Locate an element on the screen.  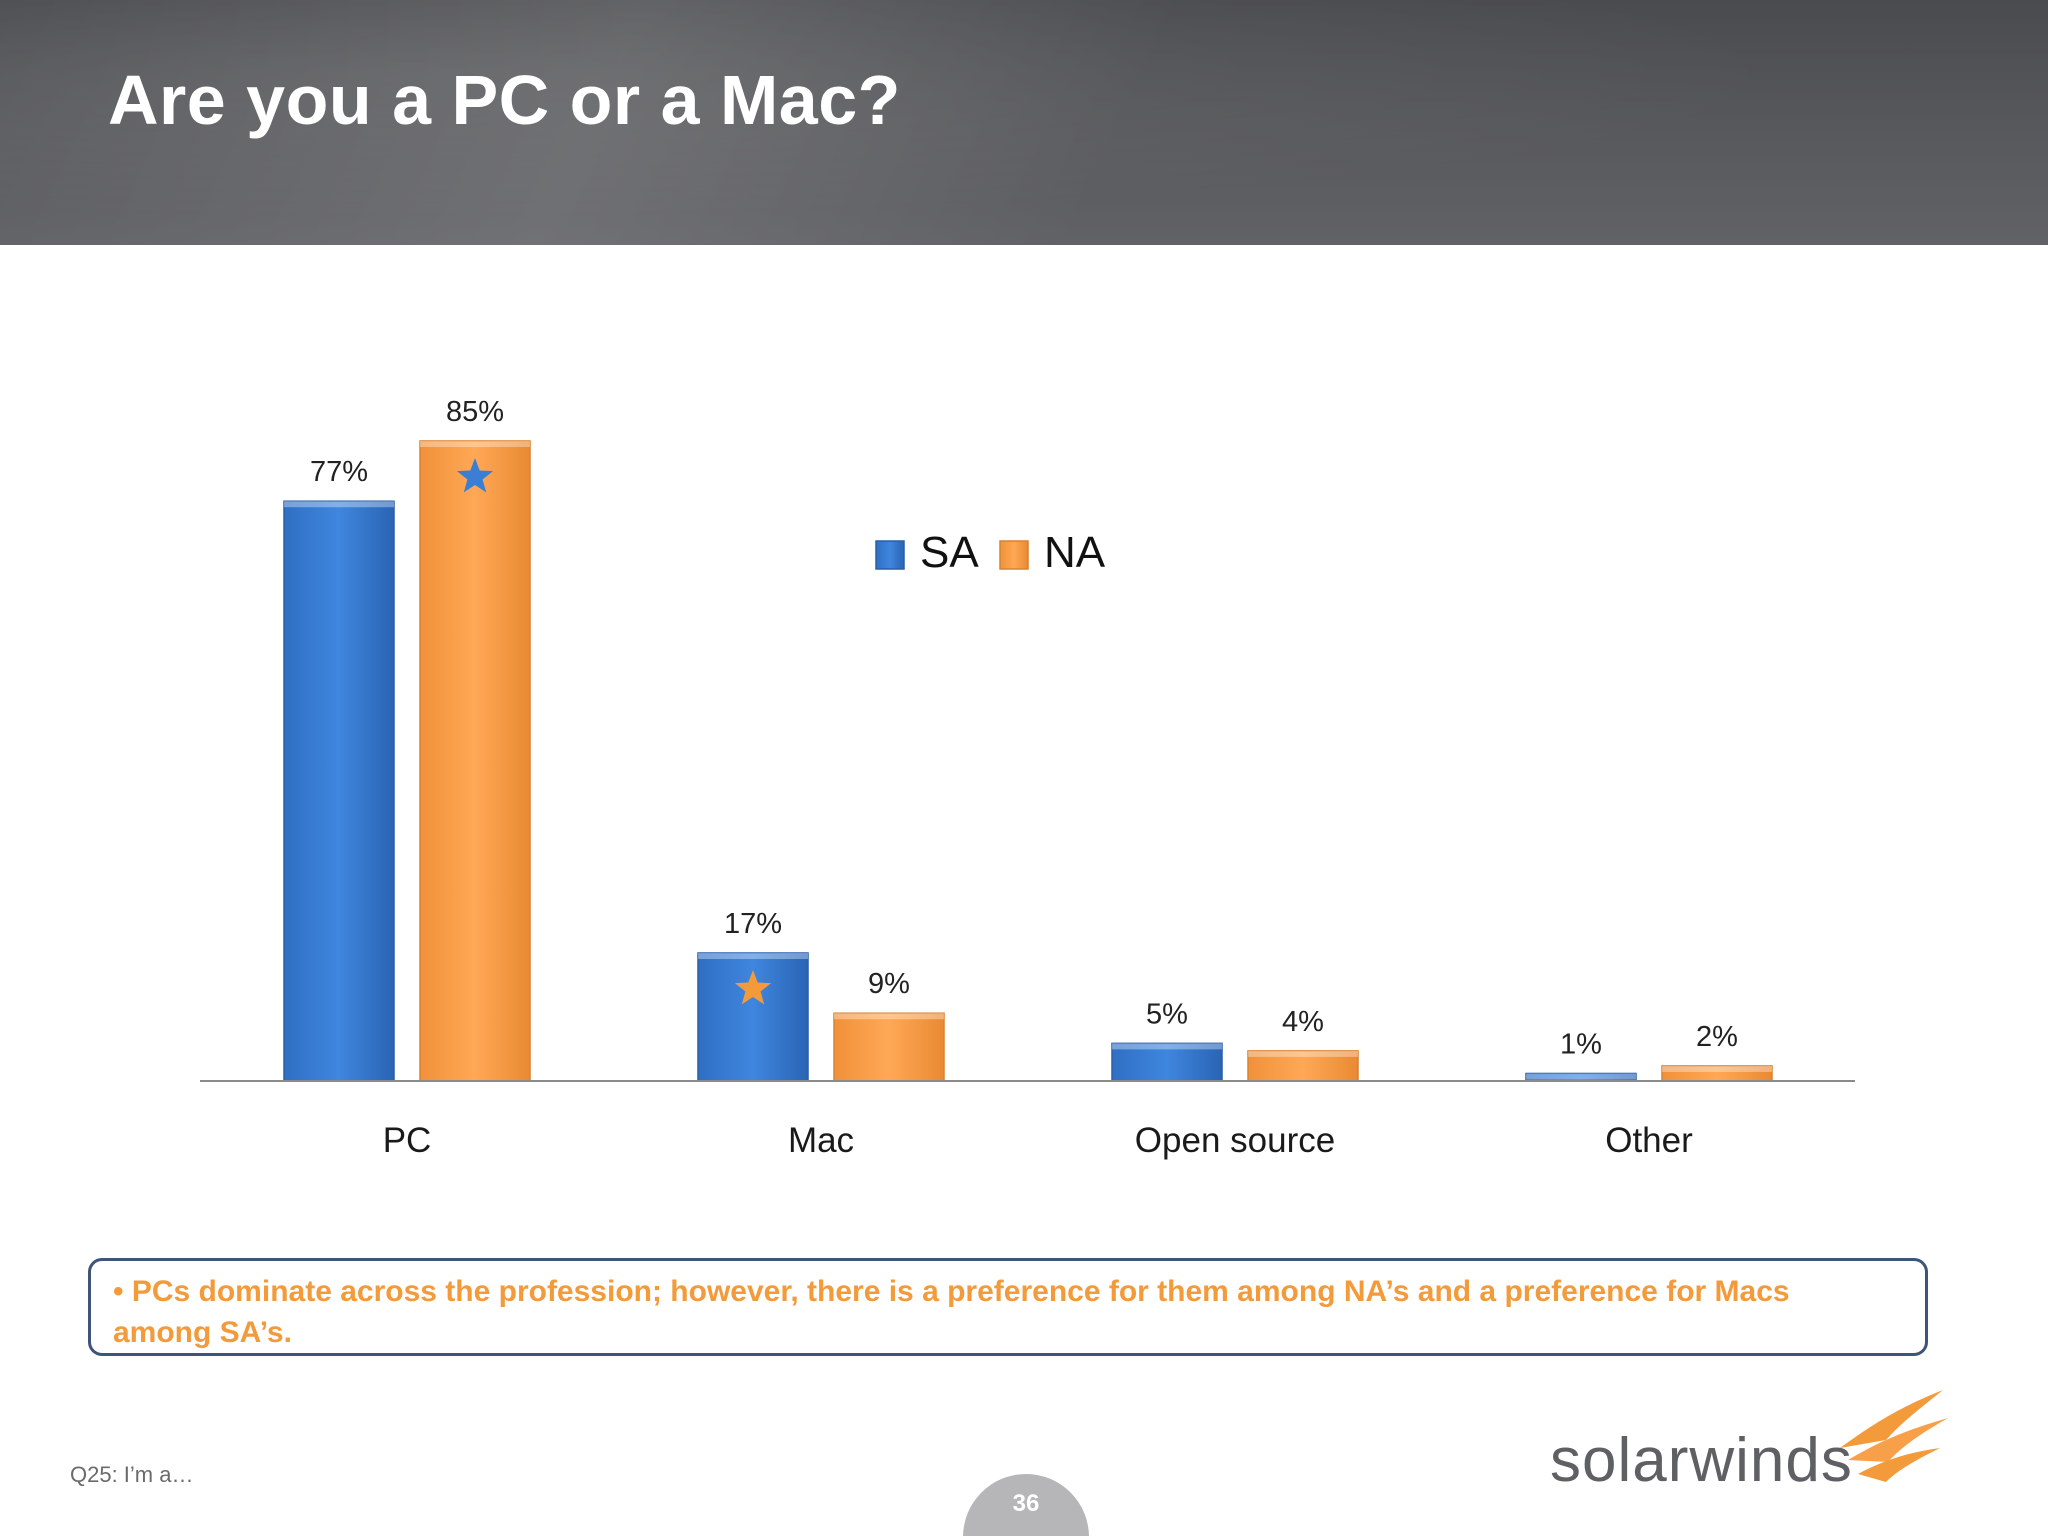
legend-swatch-na is located at coordinates (1014, 555).